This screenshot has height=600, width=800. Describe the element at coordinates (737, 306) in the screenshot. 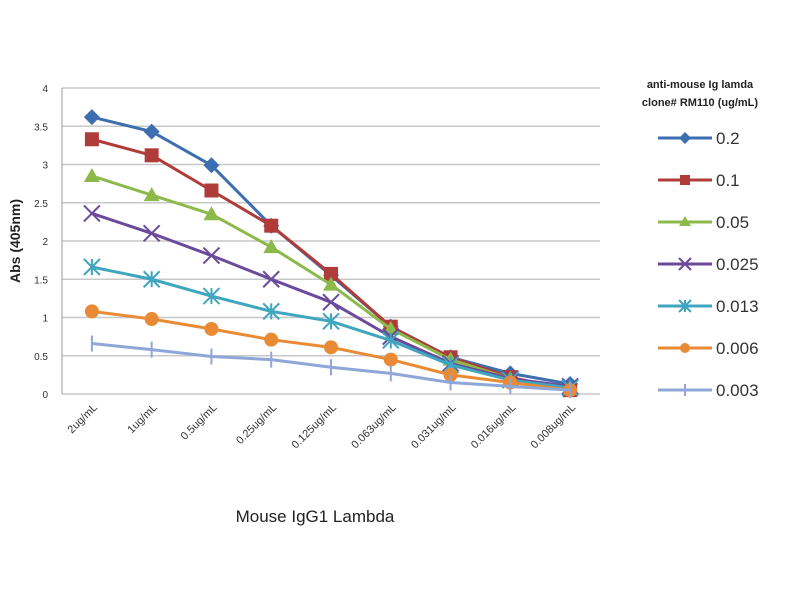

I see `legend-label: 0.013` at that location.